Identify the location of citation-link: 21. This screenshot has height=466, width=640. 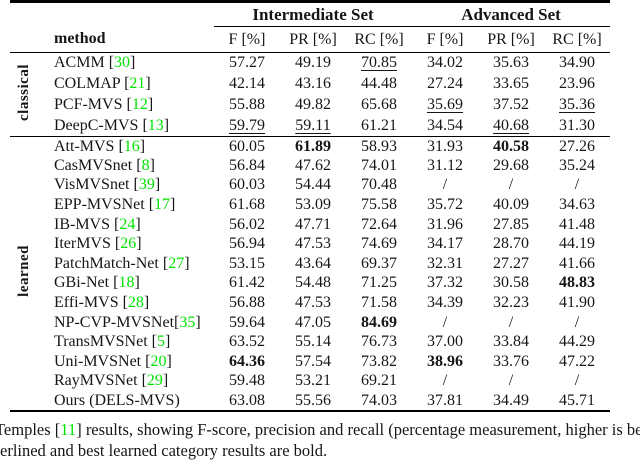
(137, 83).